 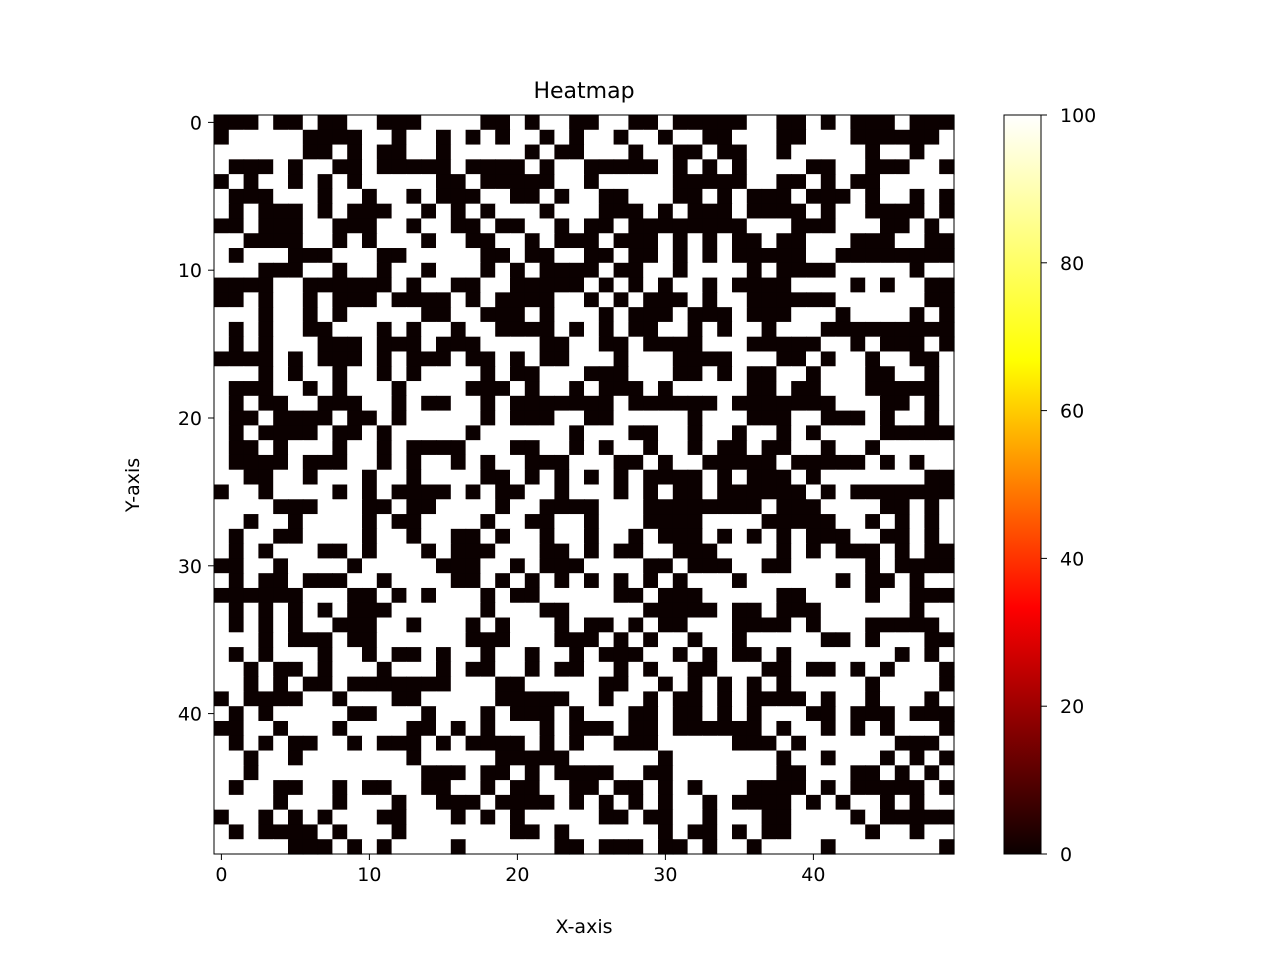 I want to click on y-tick-label: 0, so click(x=196, y=123).